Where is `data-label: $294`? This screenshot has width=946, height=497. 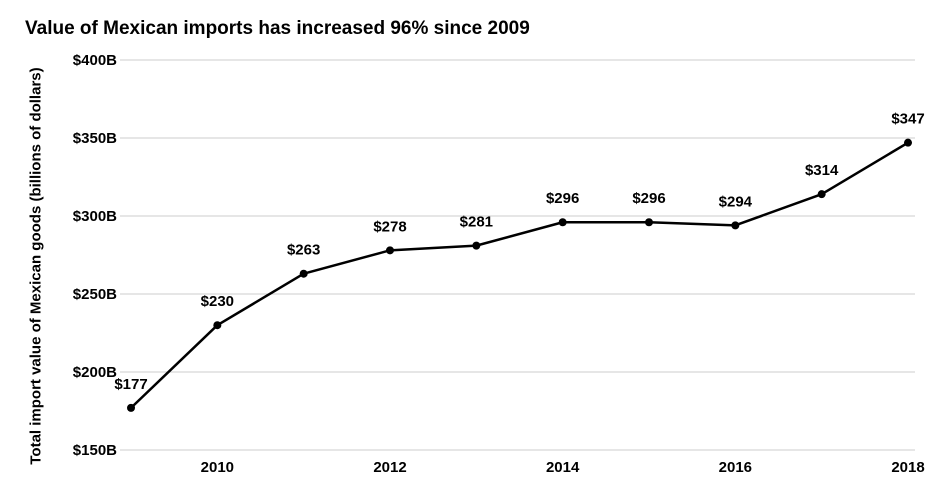
data-label: $294 is located at coordinates (736, 201).